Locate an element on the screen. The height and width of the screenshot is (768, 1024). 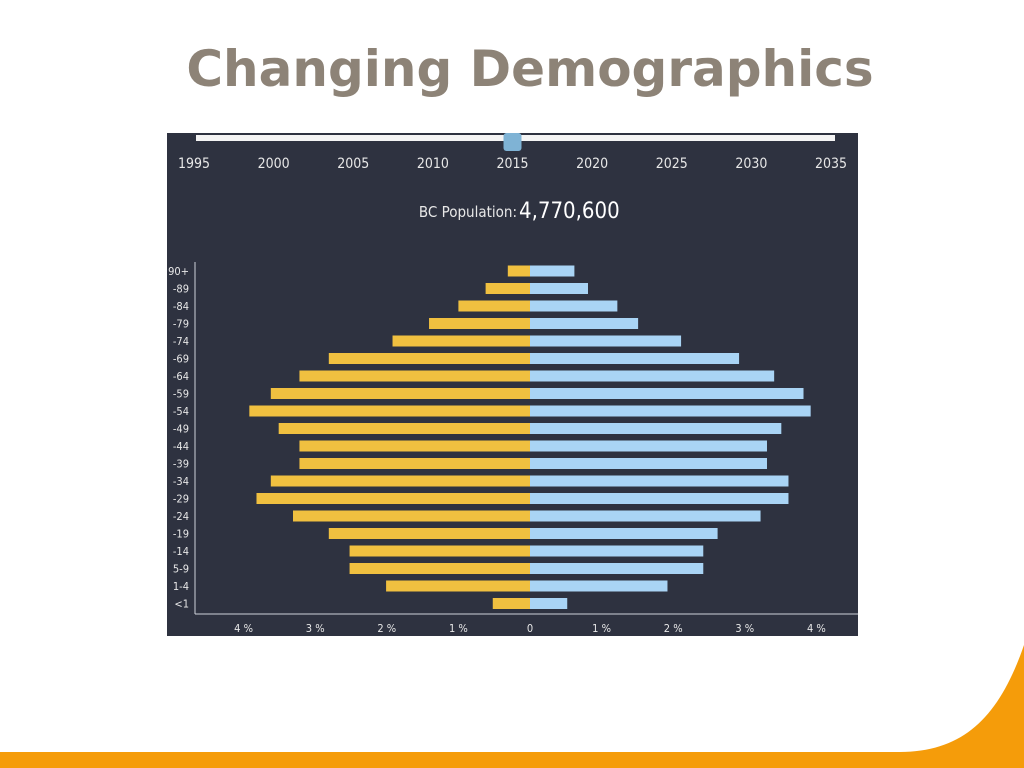
slide-title: Changing Demographics is located at coordinates (530, 69).